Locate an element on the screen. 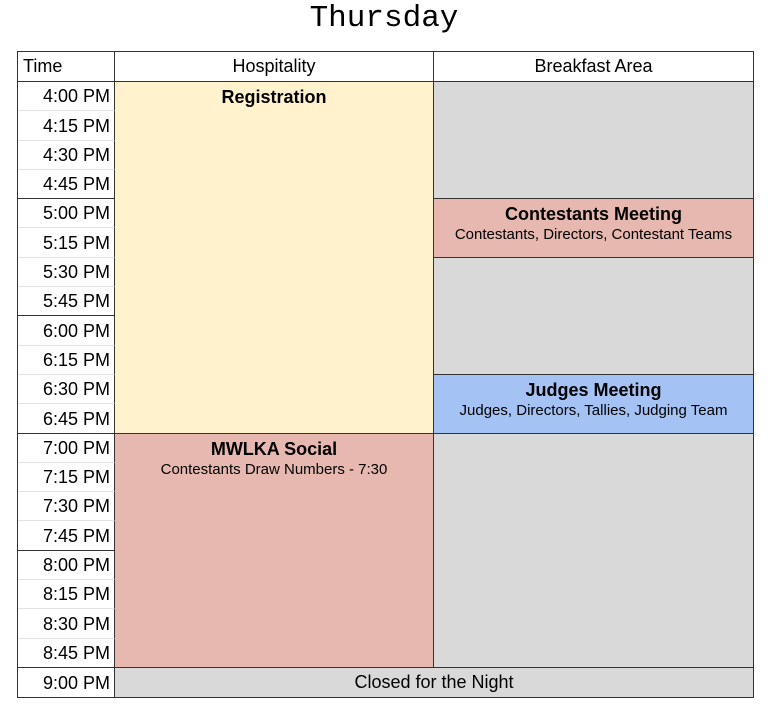 This screenshot has height=705, width=768. page-title: Thursday is located at coordinates (384, 18).